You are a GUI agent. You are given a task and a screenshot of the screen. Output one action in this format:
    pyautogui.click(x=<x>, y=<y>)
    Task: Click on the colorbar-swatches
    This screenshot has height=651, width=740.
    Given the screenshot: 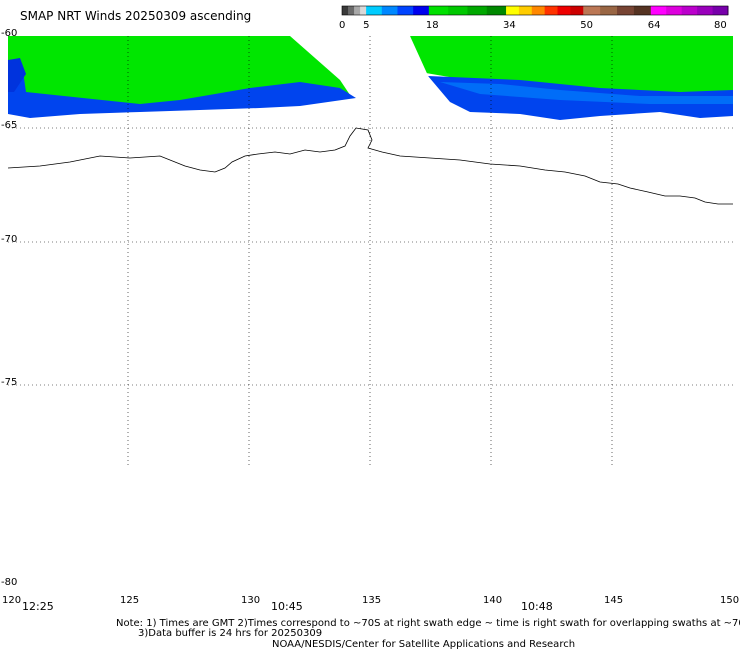 What is the action you would take?
    pyautogui.click(x=535, y=10)
    